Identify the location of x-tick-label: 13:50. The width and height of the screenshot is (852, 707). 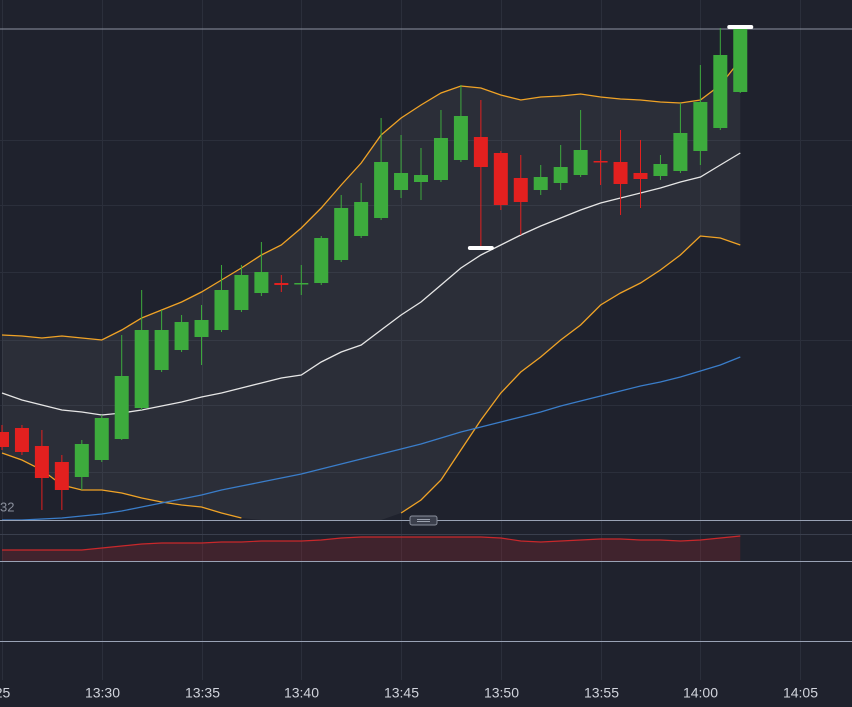
(501, 693).